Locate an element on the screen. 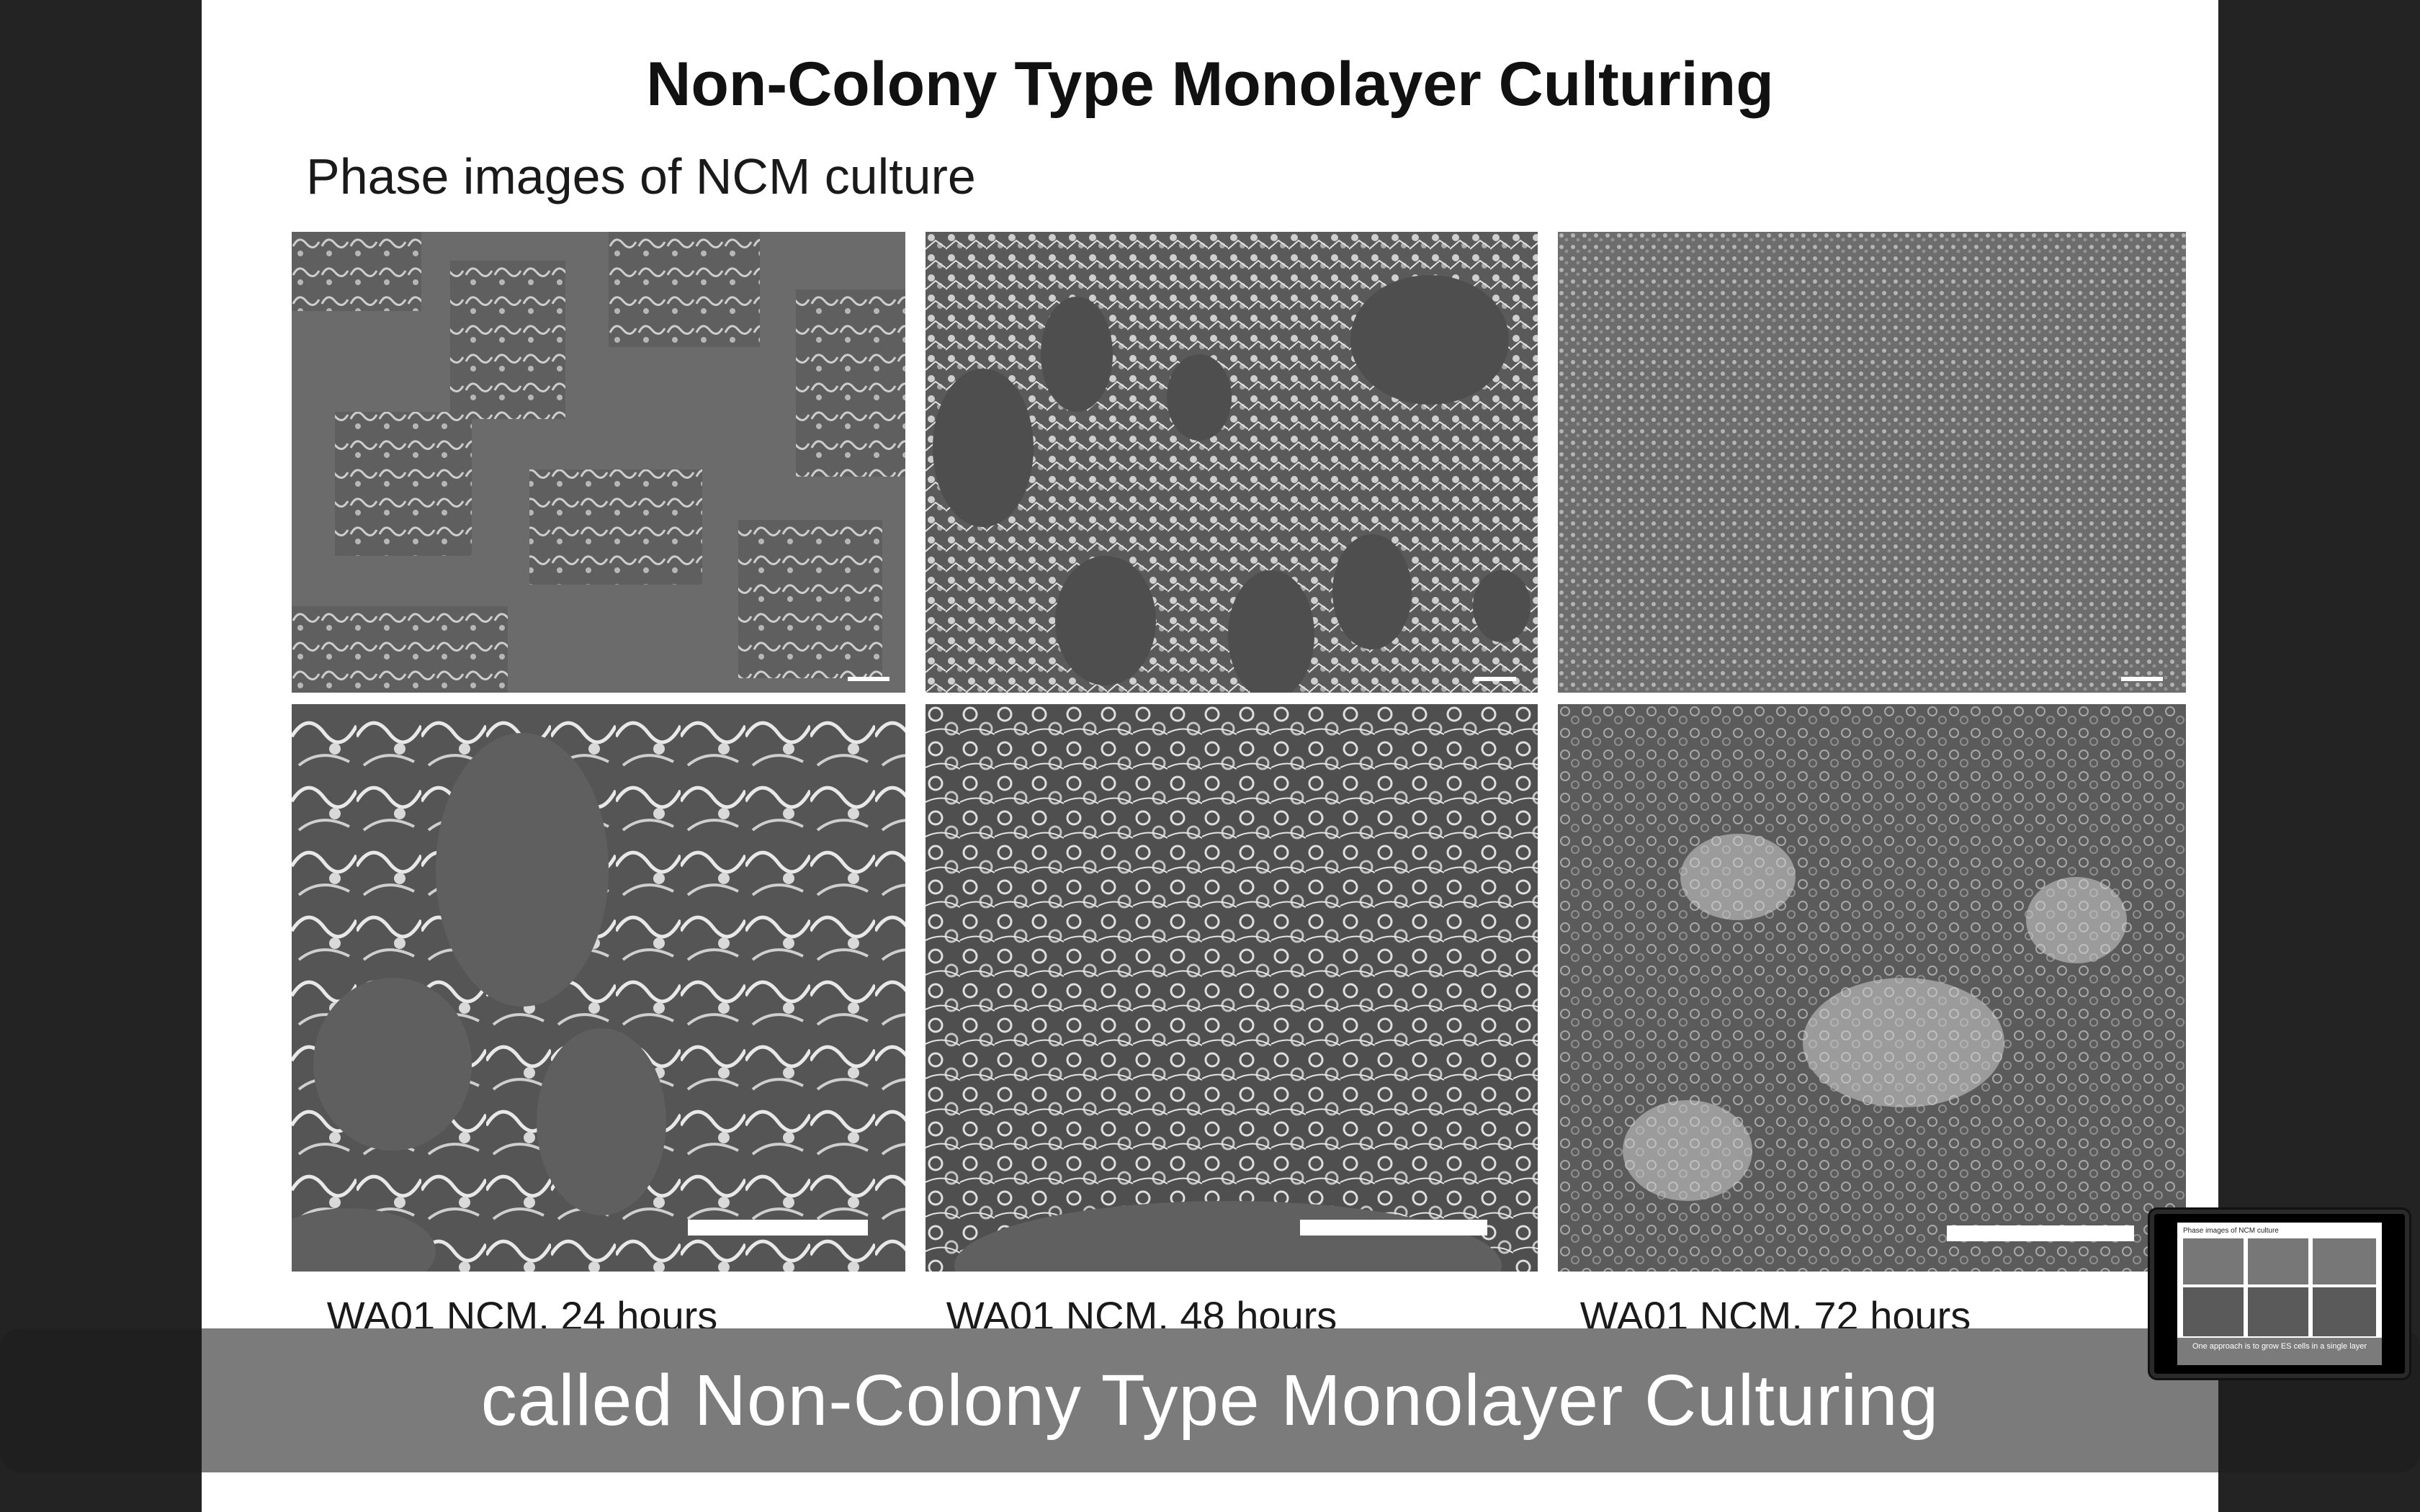 The image size is (2420, 1512). caption-panel is located at coordinates (1210, 1400).